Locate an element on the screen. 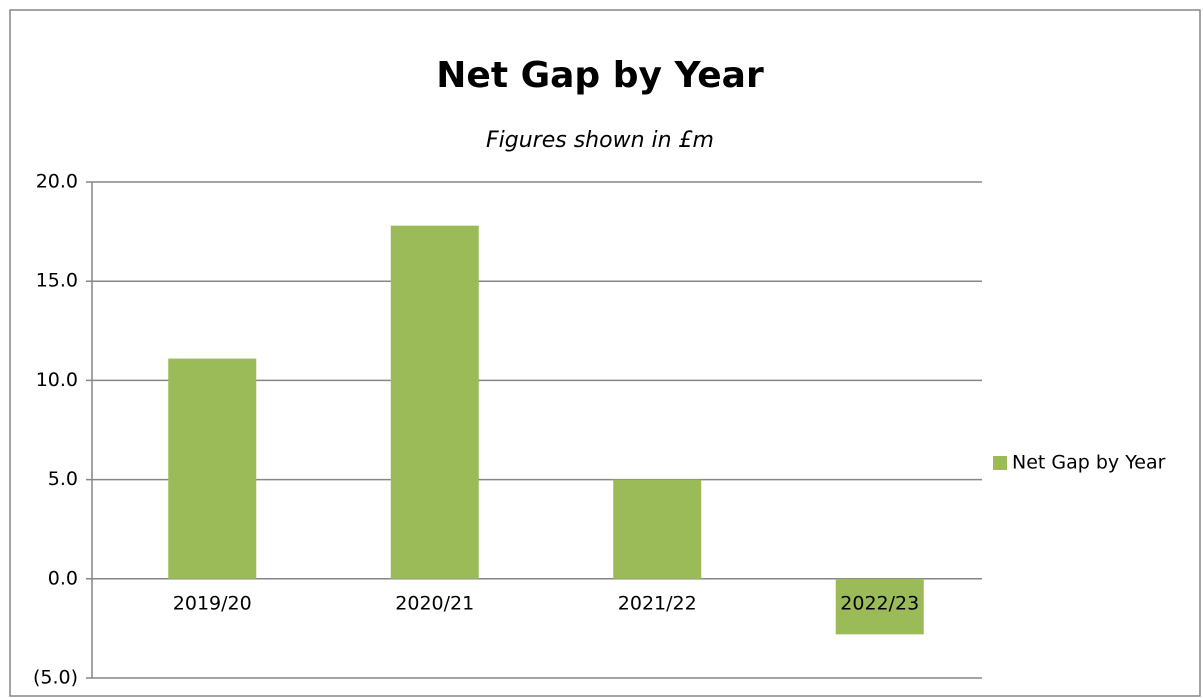 Image resolution: width=1203 pixels, height=698 pixels. y-tick-label: (5.0) is located at coordinates (55, 678).